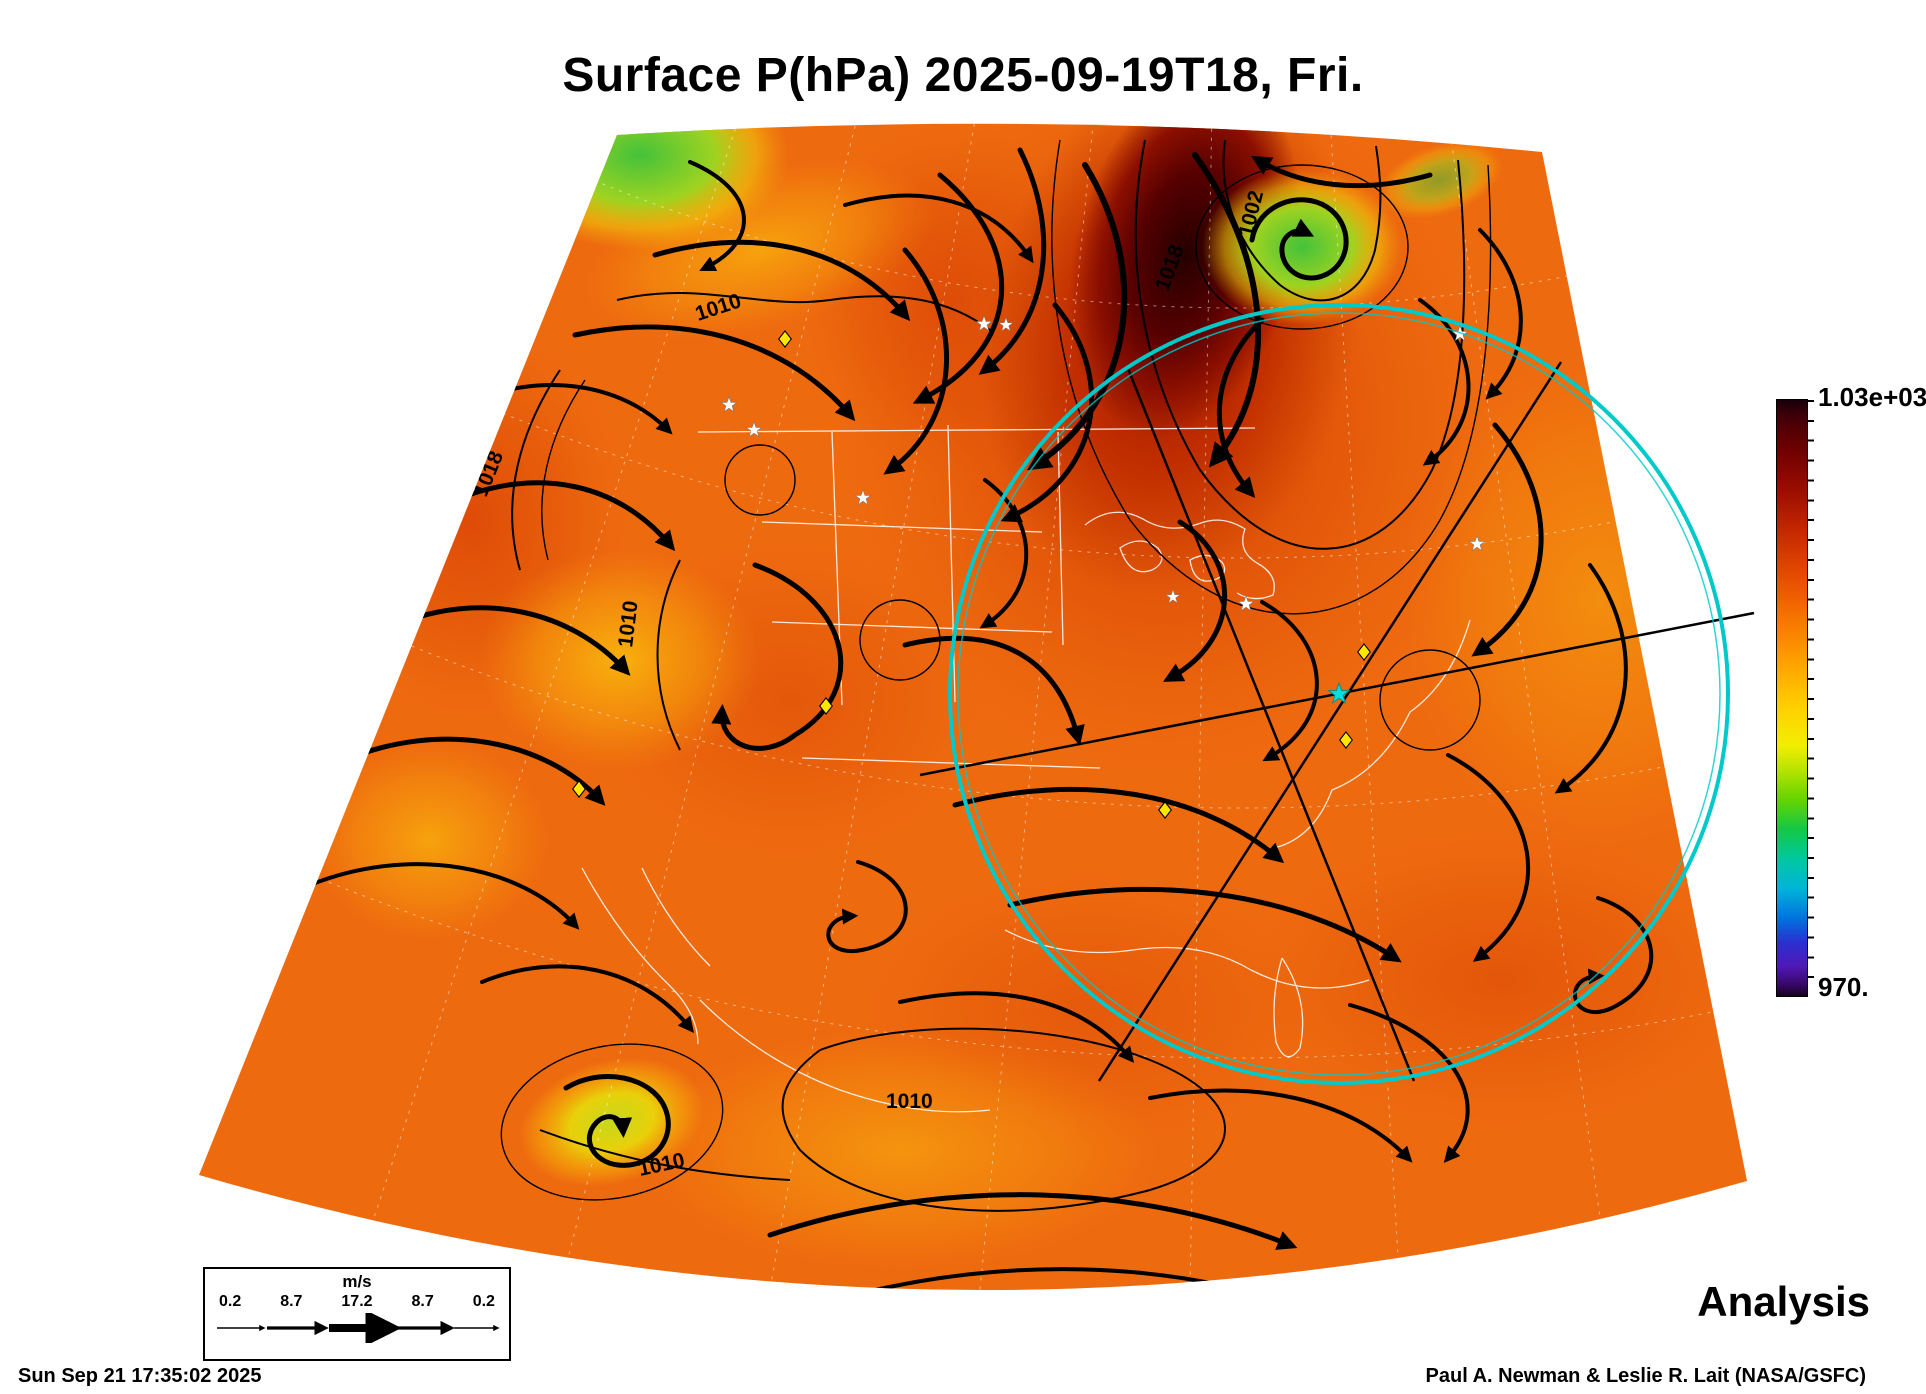 The height and width of the screenshot is (1394, 1926). I want to click on wind-legend-value: 17.2, so click(357, 1301).